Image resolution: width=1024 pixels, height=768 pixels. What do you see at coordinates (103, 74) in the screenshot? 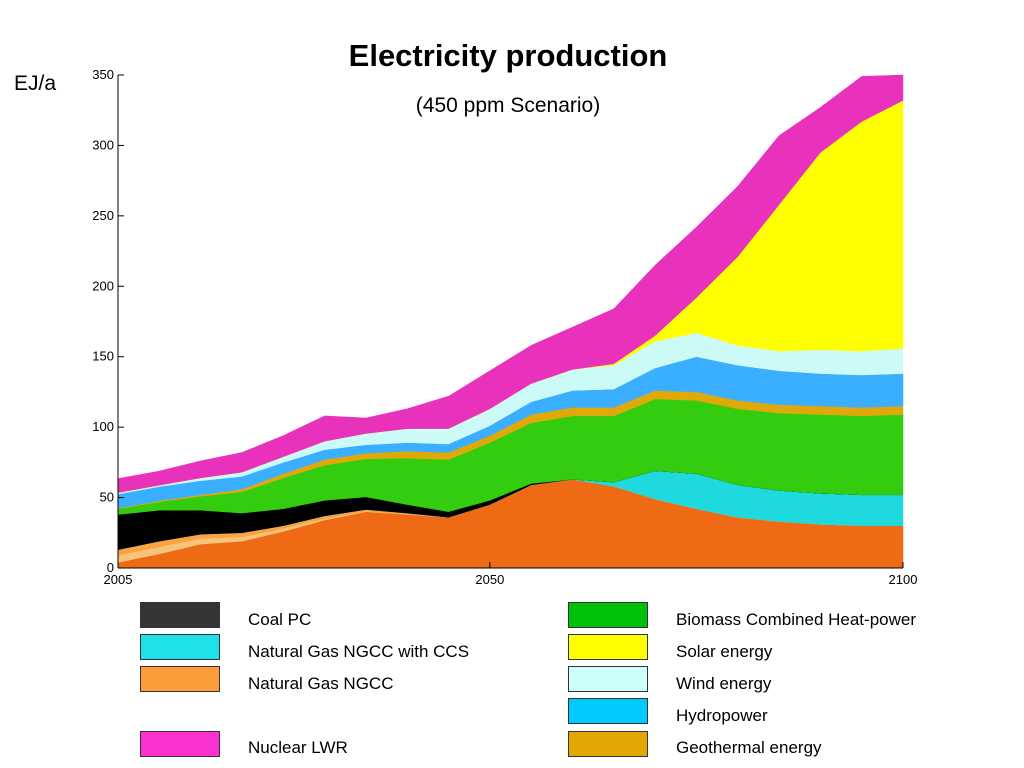
I see `y-tick-label: 350` at bounding box center [103, 74].